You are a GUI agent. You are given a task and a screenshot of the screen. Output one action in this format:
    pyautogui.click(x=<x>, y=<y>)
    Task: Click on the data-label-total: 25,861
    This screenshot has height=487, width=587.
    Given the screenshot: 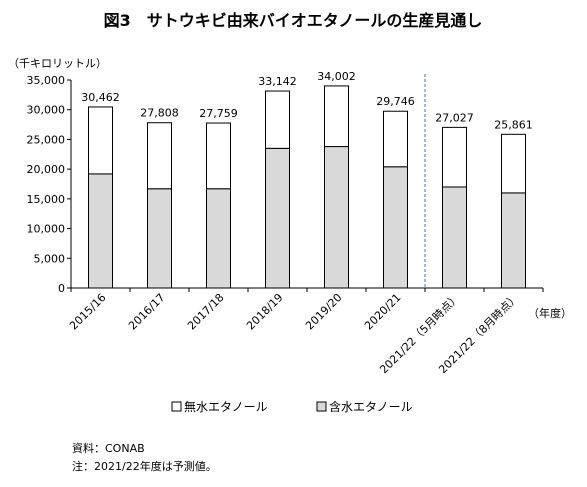 What is the action you would take?
    pyautogui.click(x=513, y=124)
    